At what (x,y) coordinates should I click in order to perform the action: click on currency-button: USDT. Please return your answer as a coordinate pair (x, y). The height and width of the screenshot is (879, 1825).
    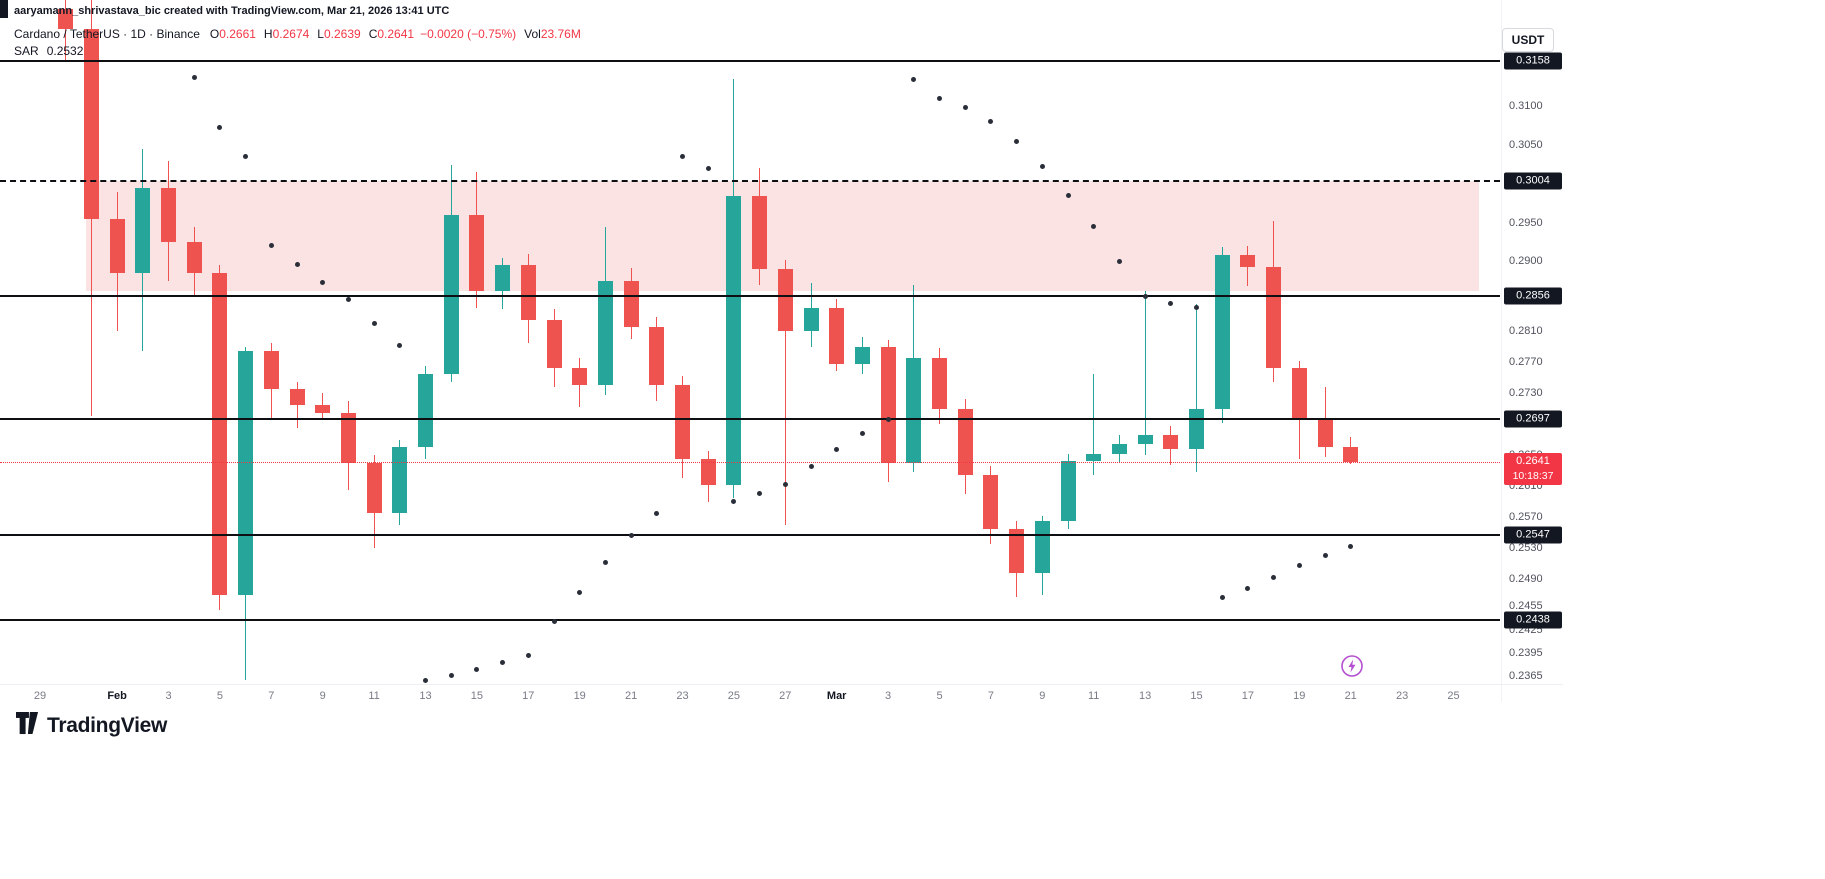
    Looking at the image, I should click on (1528, 40).